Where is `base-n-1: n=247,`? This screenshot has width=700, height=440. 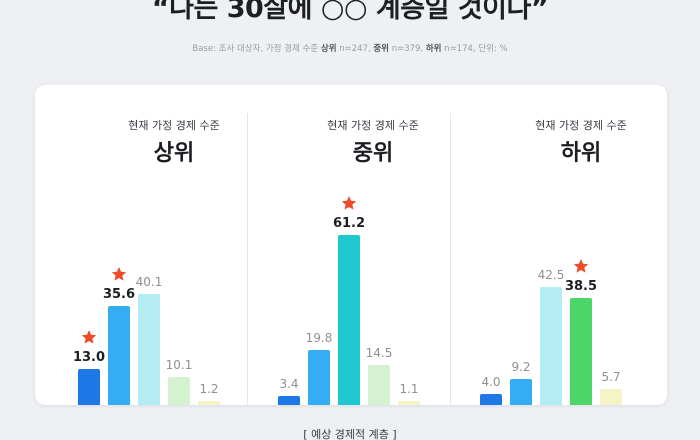 base-n-1: n=247, is located at coordinates (355, 49).